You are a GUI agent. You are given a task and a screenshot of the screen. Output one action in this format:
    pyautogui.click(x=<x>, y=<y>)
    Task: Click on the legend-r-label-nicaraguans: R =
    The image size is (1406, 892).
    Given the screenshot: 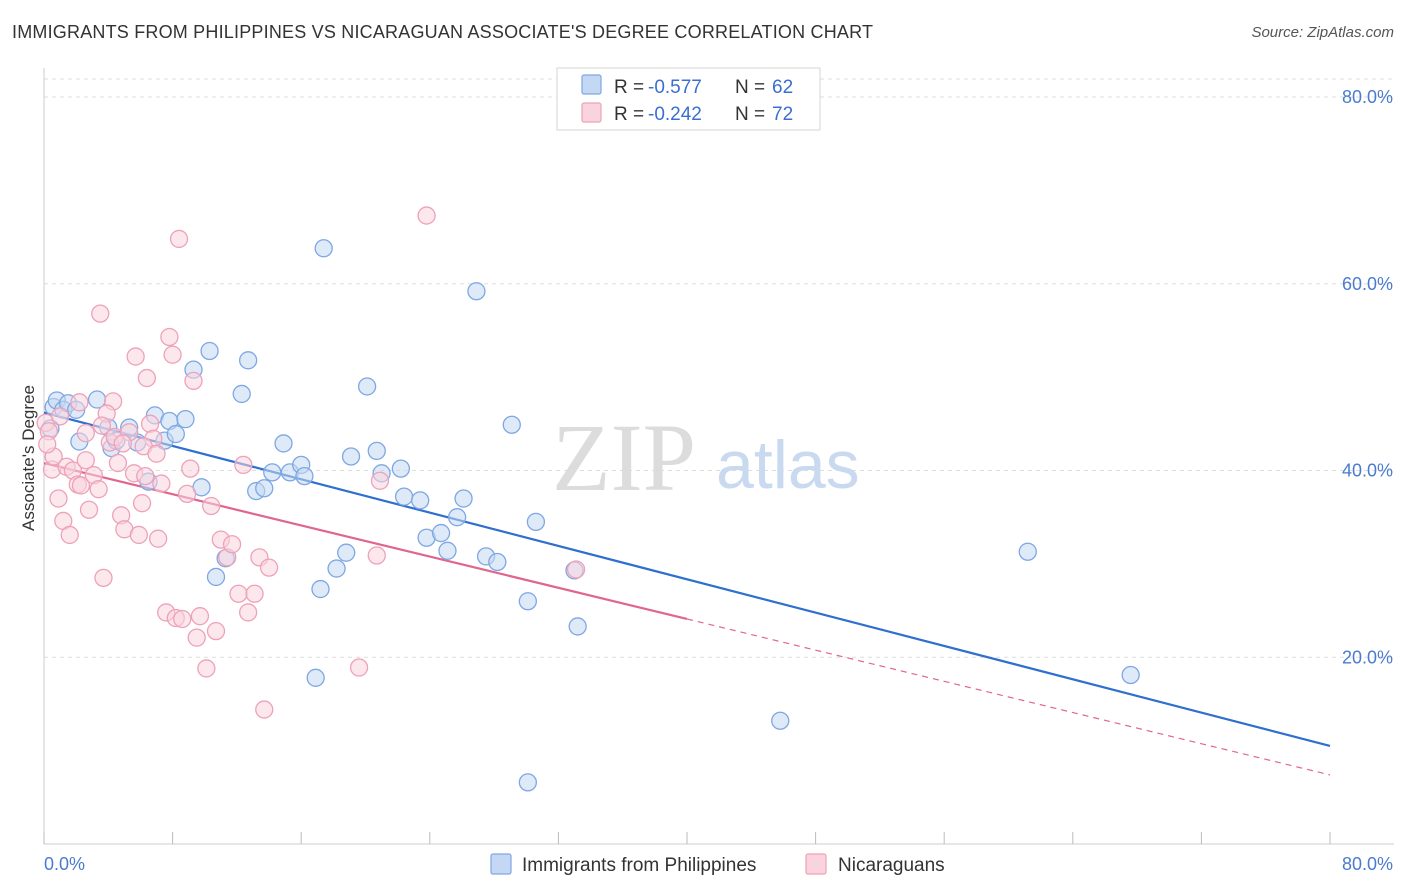 What is the action you would take?
    pyautogui.click(x=629, y=114)
    